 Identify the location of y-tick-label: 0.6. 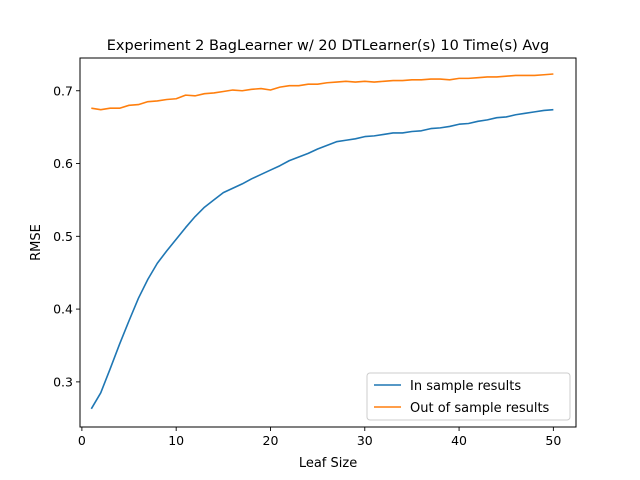
(63, 163).